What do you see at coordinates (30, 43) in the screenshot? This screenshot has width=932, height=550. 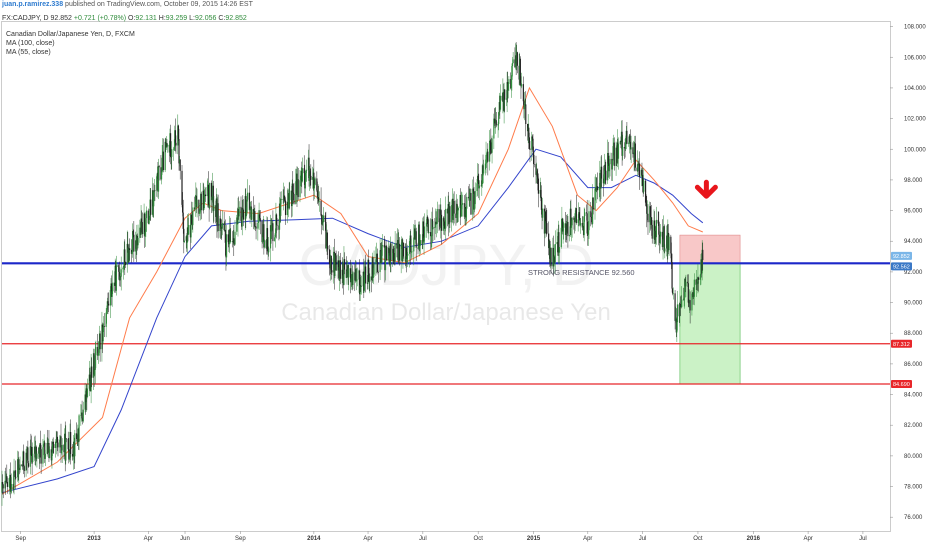 I see `legend-ma100: MA (100, close)` at bounding box center [30, 43].